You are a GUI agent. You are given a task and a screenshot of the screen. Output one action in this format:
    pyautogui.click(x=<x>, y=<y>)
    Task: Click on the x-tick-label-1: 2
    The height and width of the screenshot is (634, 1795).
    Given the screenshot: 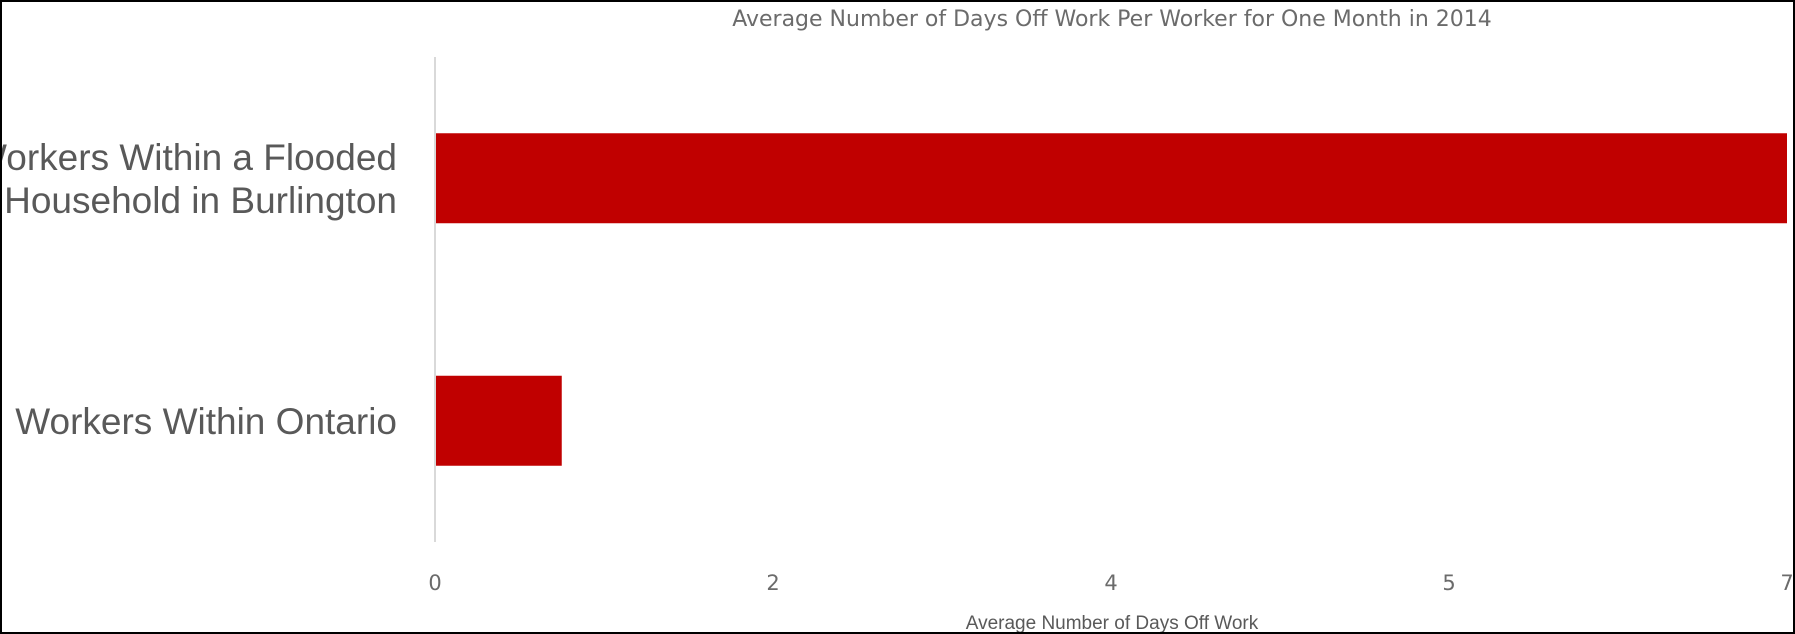 What is the action you would take?
    pyautogui.click(x=772, y=583)
    